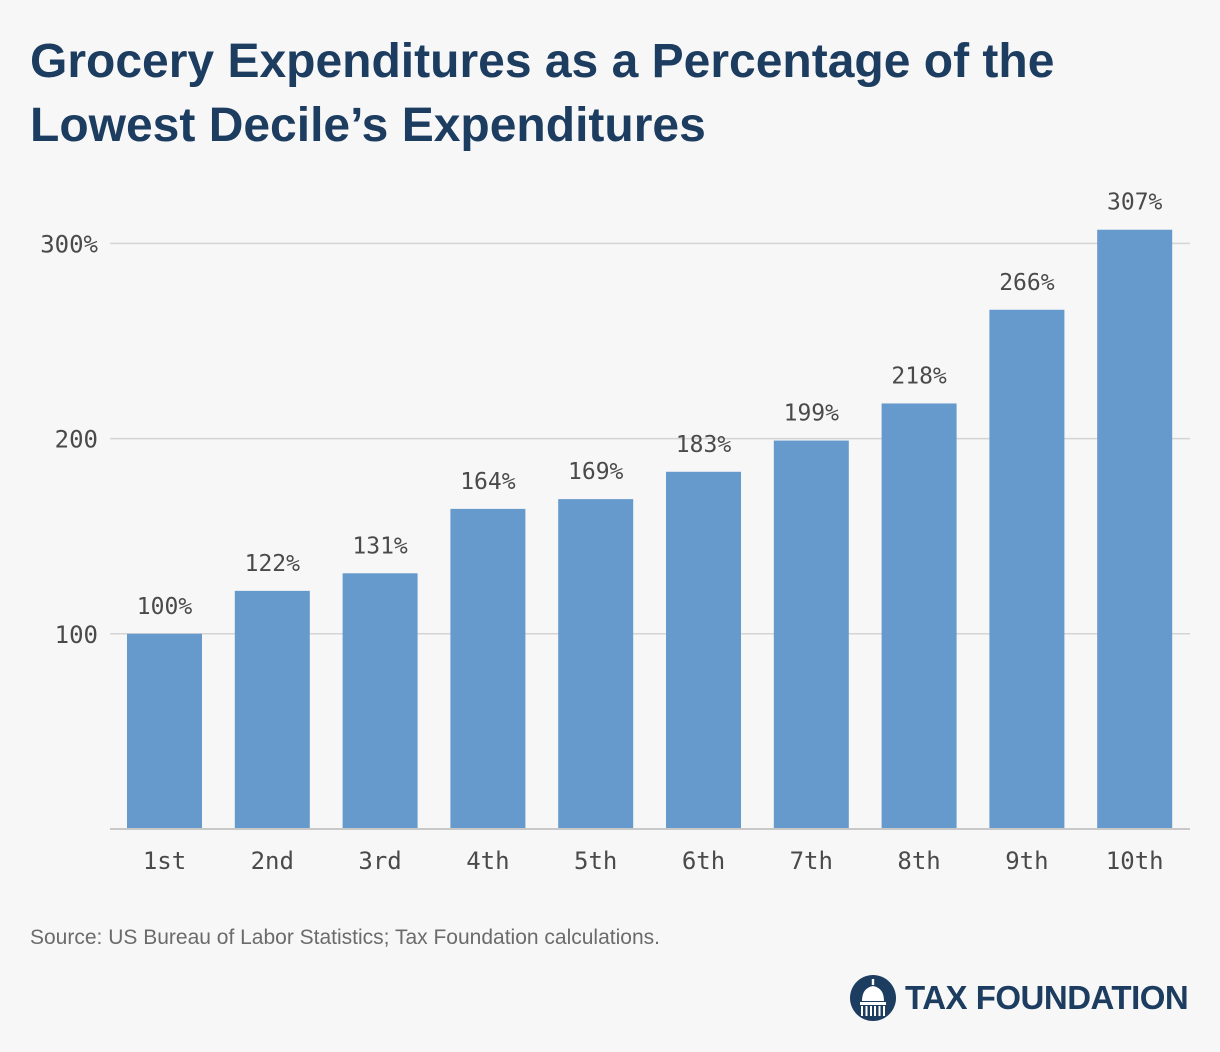  Describe the element at coordinates (273, 564) in the screenshot. I see `data-label: 122%` at that location.